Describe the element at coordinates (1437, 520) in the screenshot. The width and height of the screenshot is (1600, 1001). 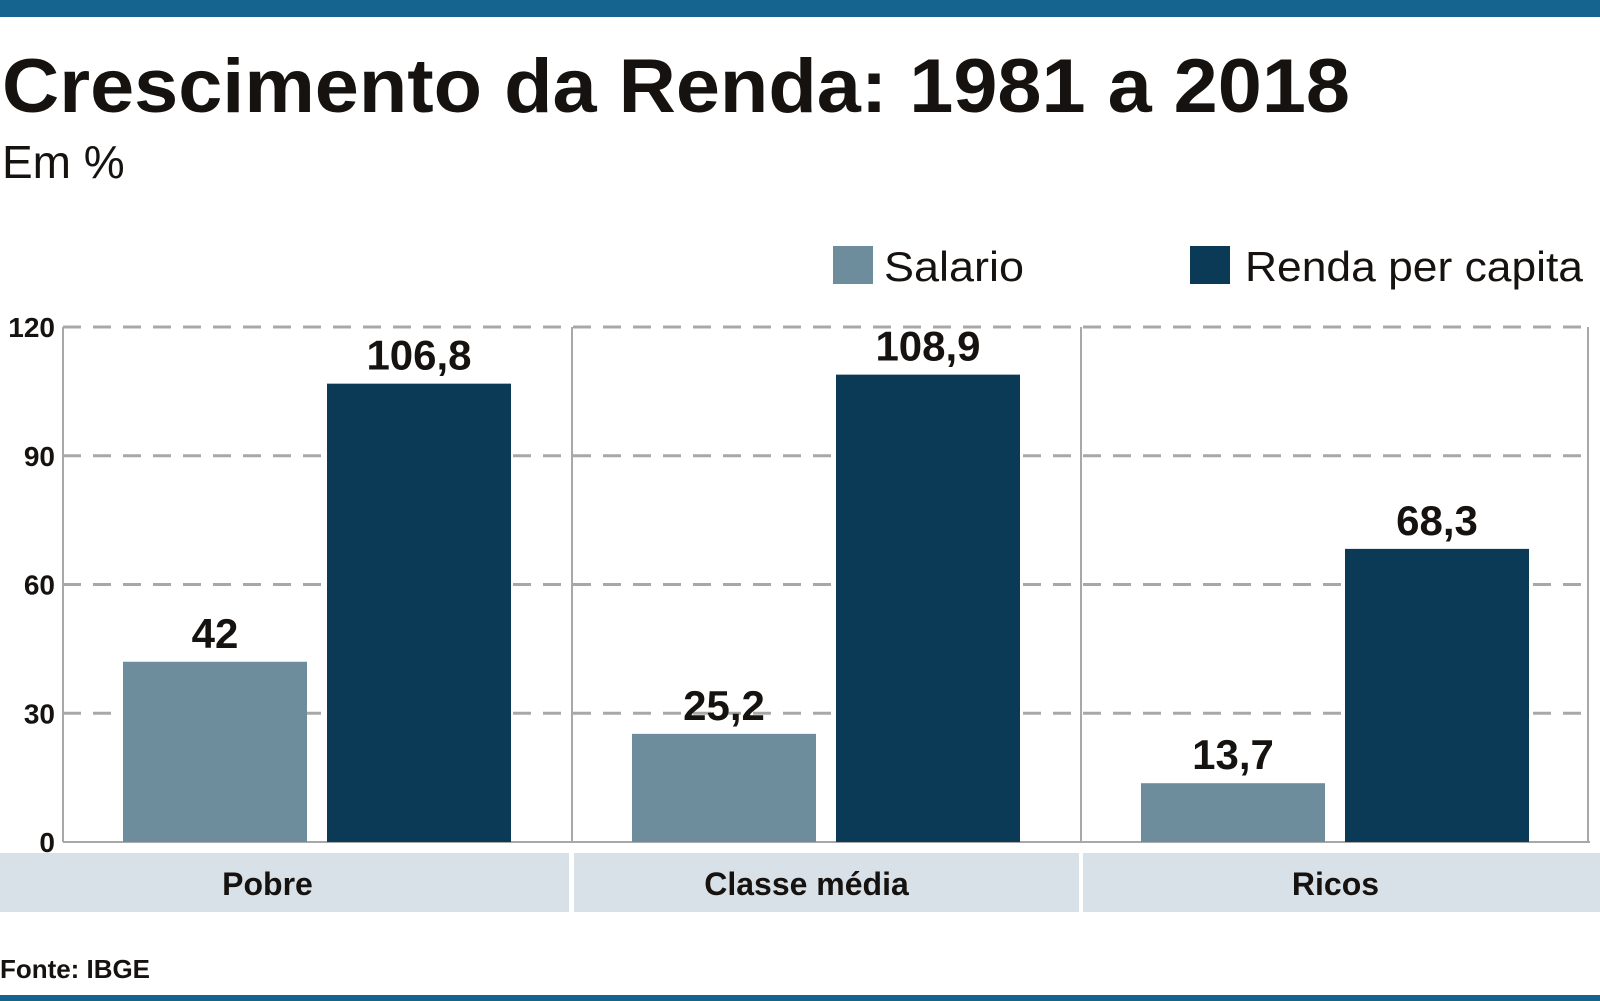
I see `data-label: 68,3` at that location.